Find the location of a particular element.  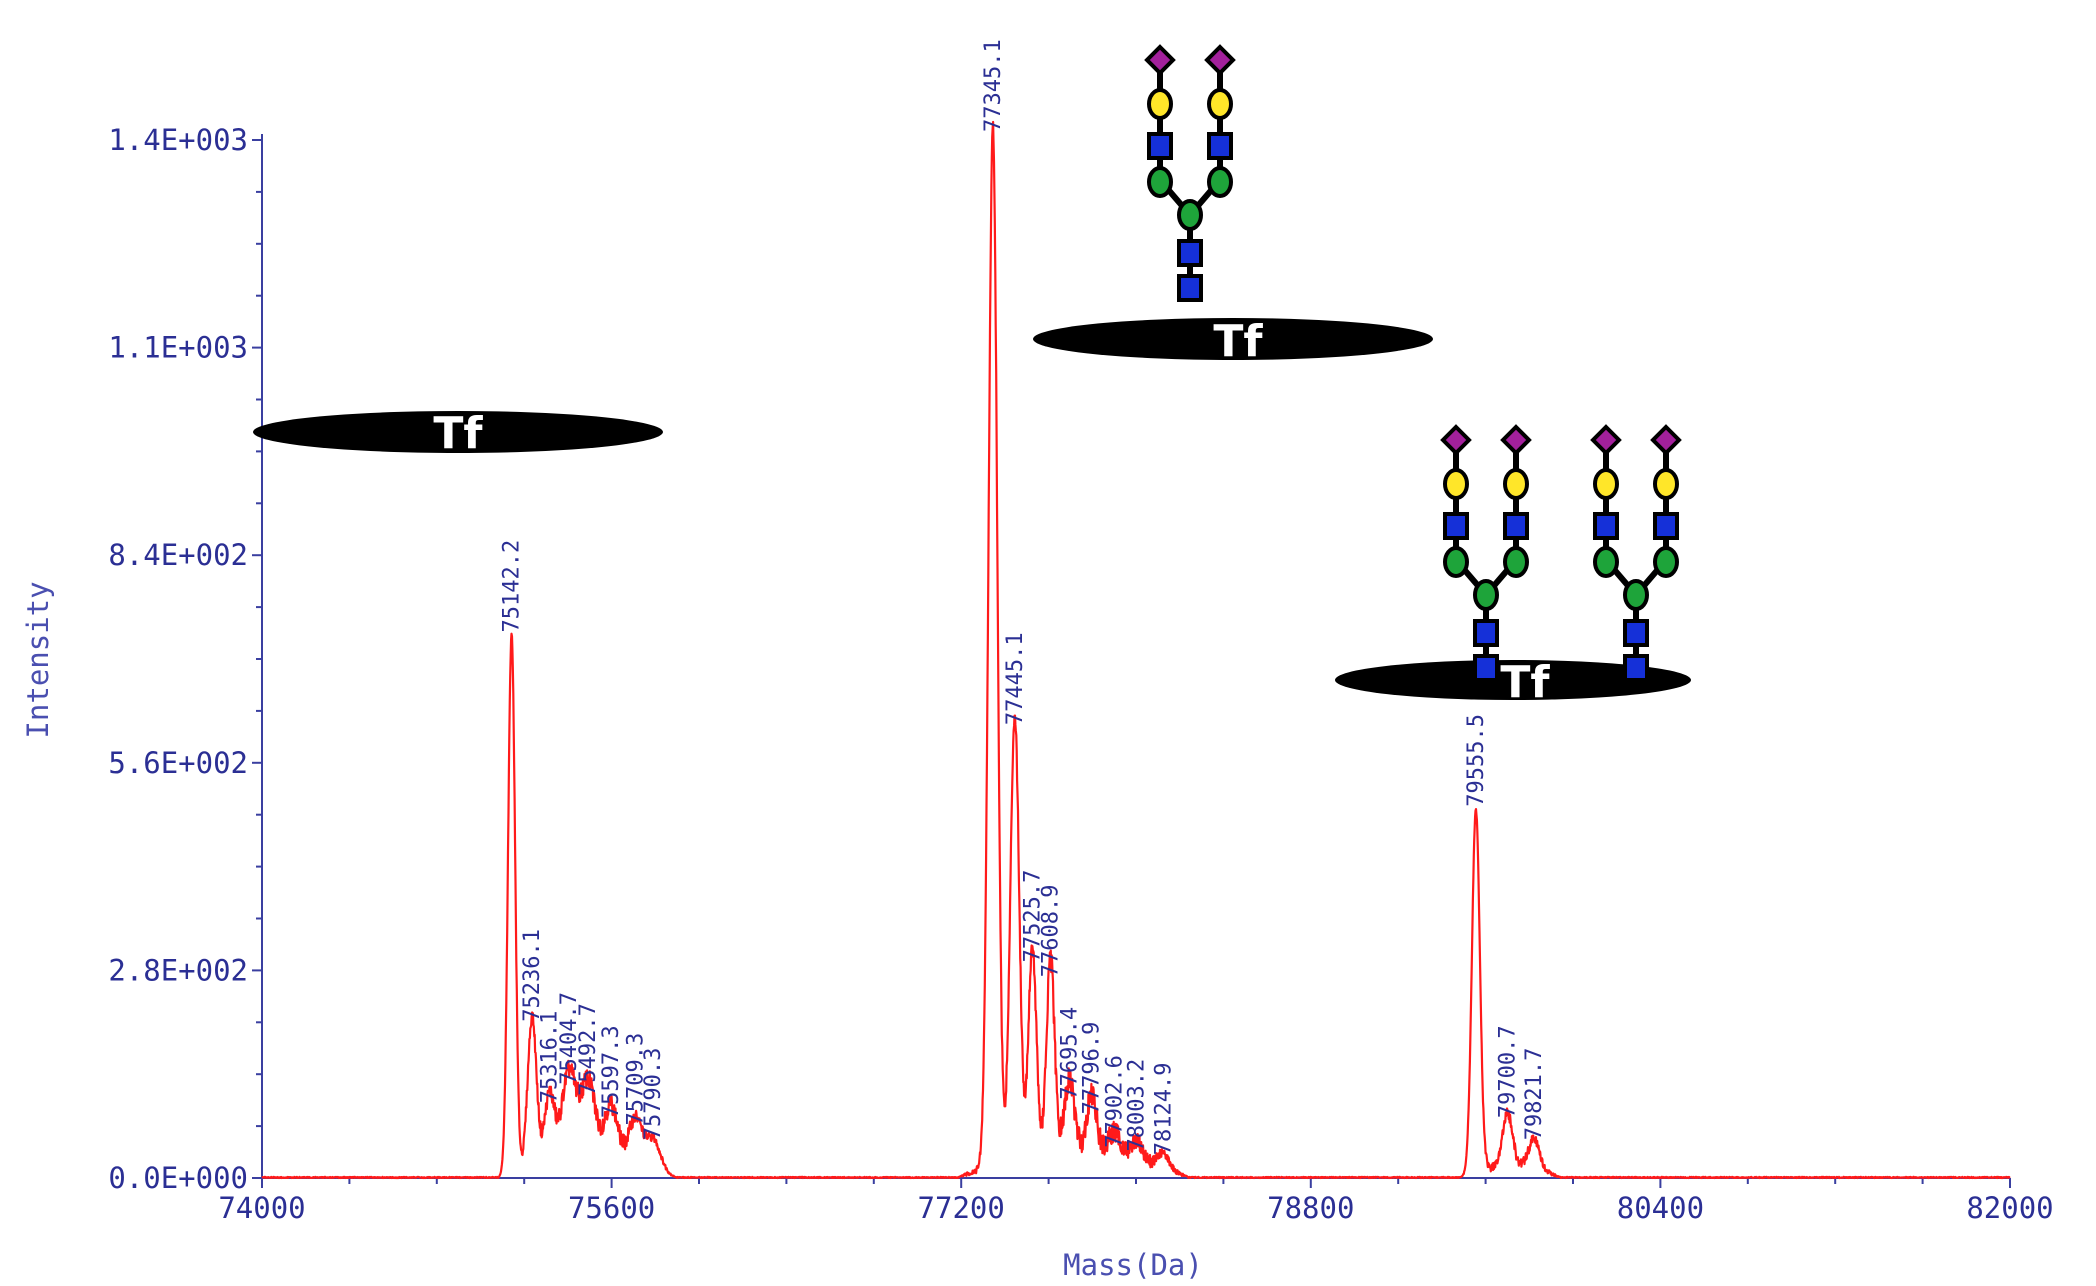

peak-label: 77902.6 is located at coordinates (1115, 1101).